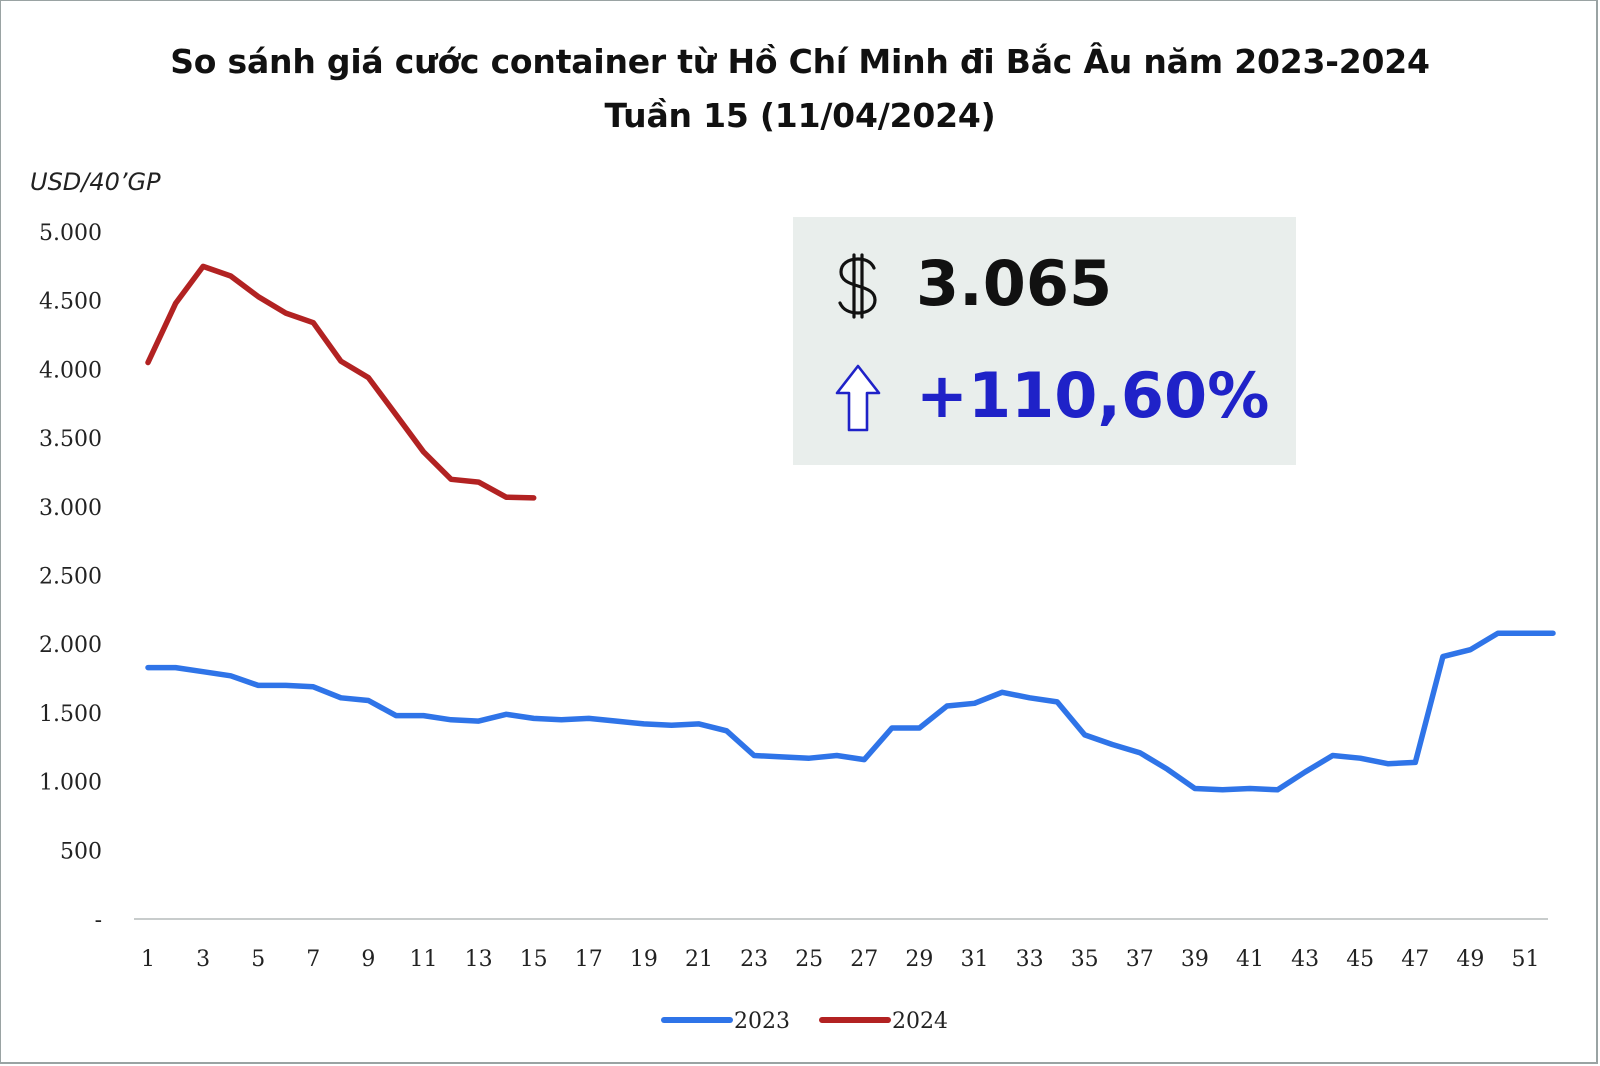 This screenshot has width=1600, height=1066. Describe the element at coordinates (920, 1021) in the screenshot. I see `legend-label-2024: 2024` at that location.